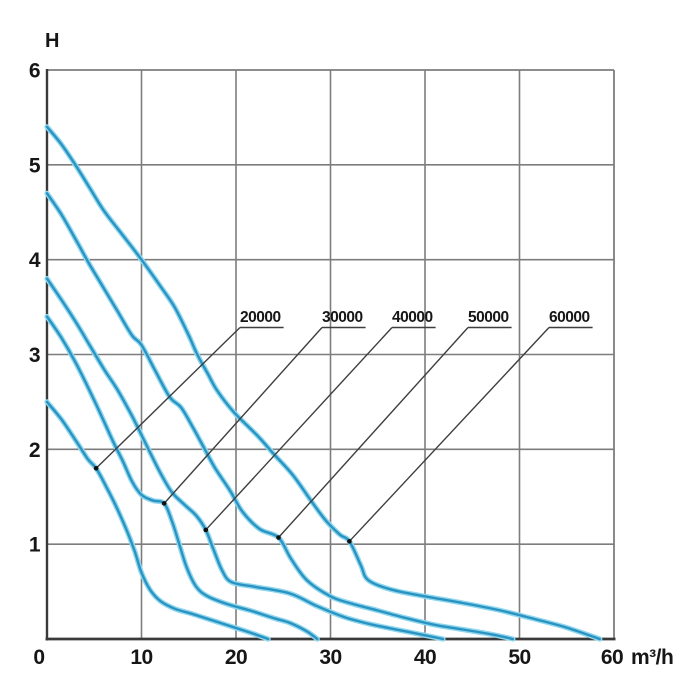 The width and height of the screenshot is (700, 700). I want to click on y-tick-label-2: 2, so click(34, 450).